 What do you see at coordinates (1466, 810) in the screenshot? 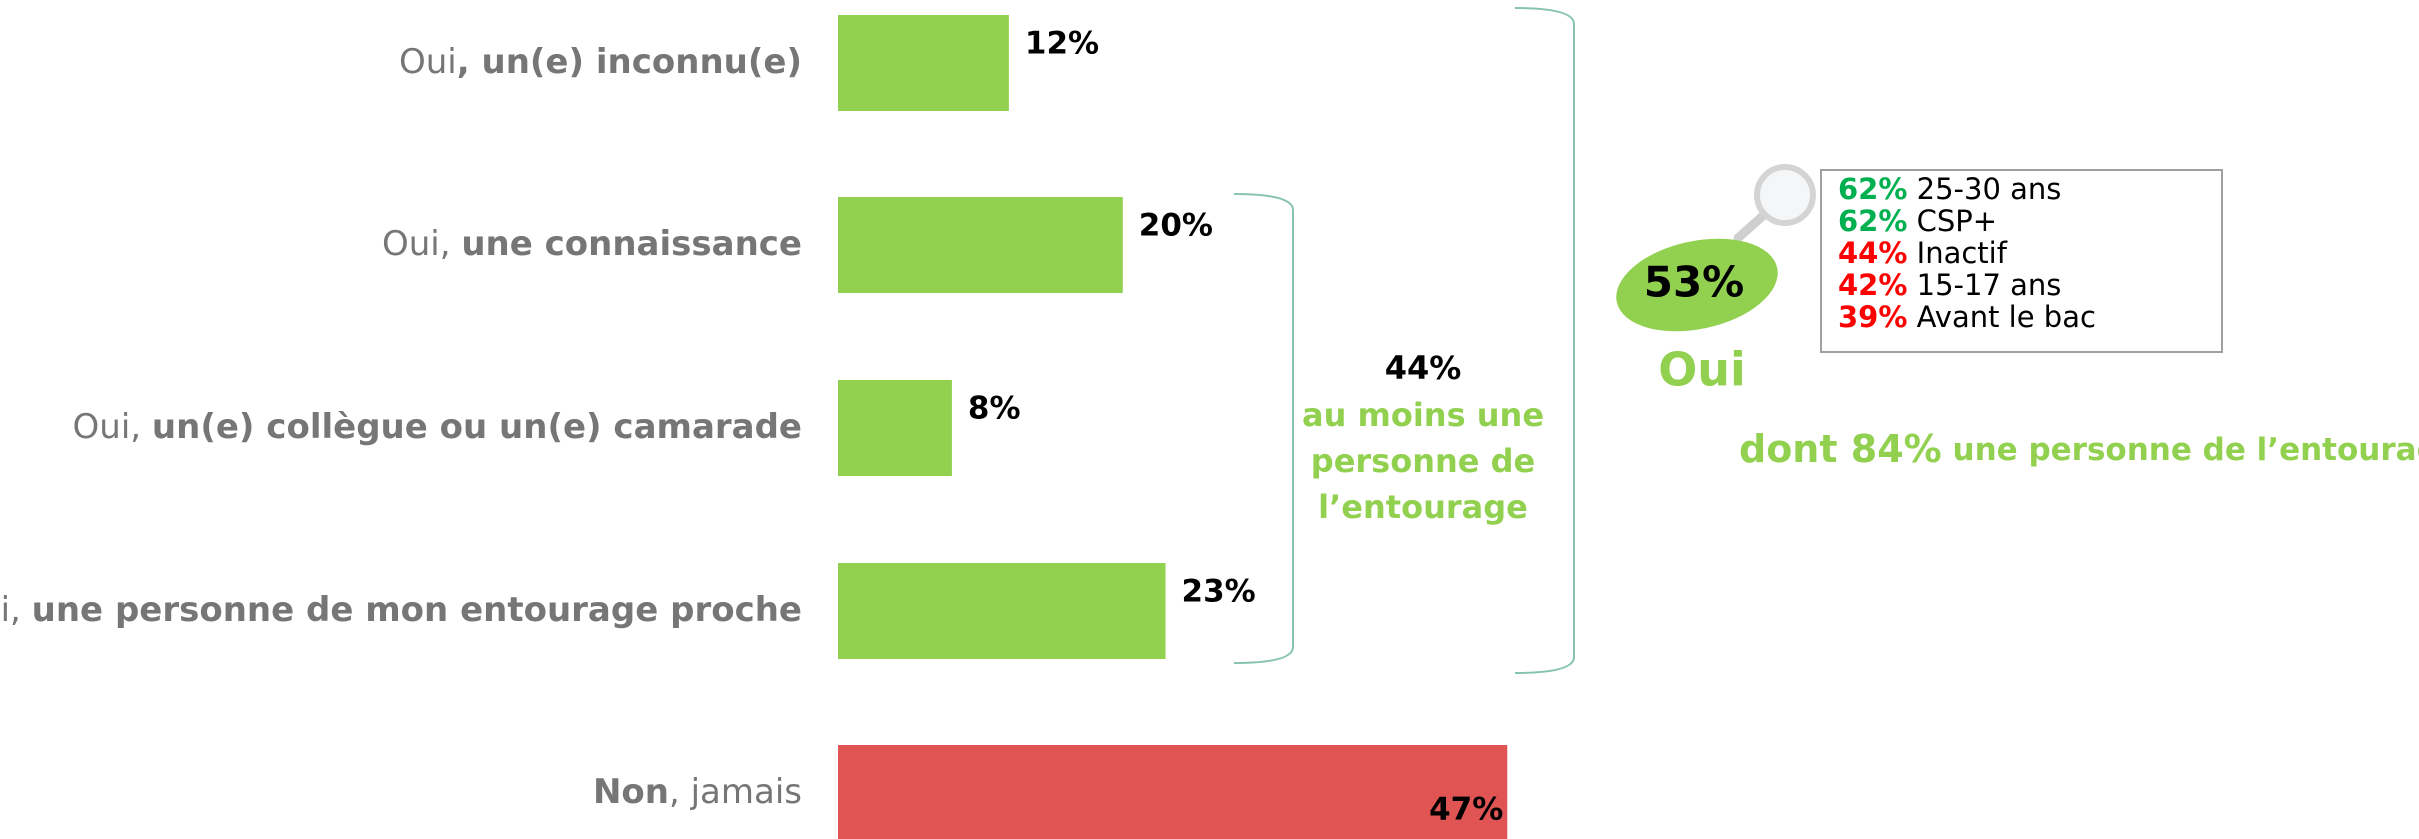
I see `value-label: 47%` at bounding box center [1466, 810].